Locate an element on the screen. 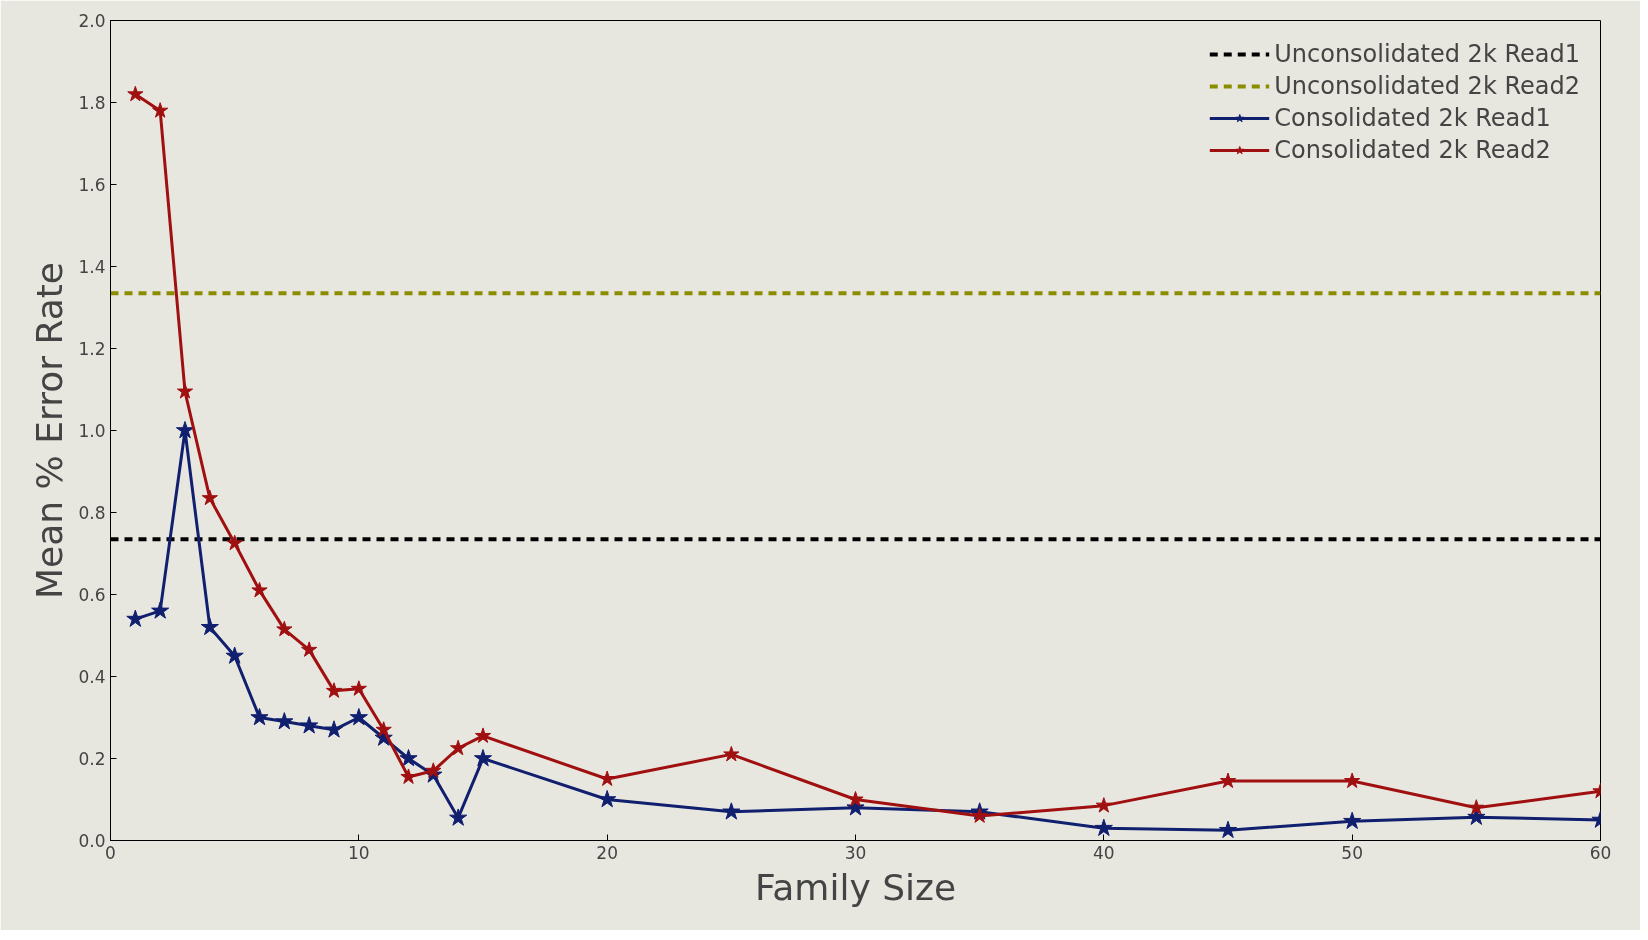 This screenshot has width=1648, height=940. y-tick-label: 0.2 is located at coordinates (92, 759).